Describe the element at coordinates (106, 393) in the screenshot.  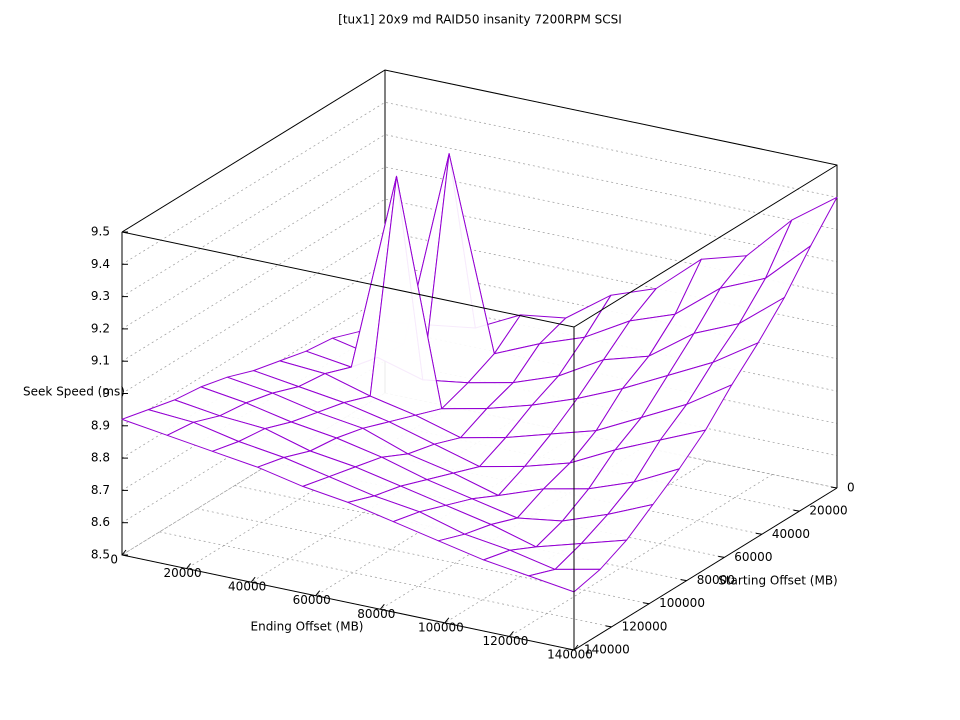
I see `z-tick-label: 9` at that location.